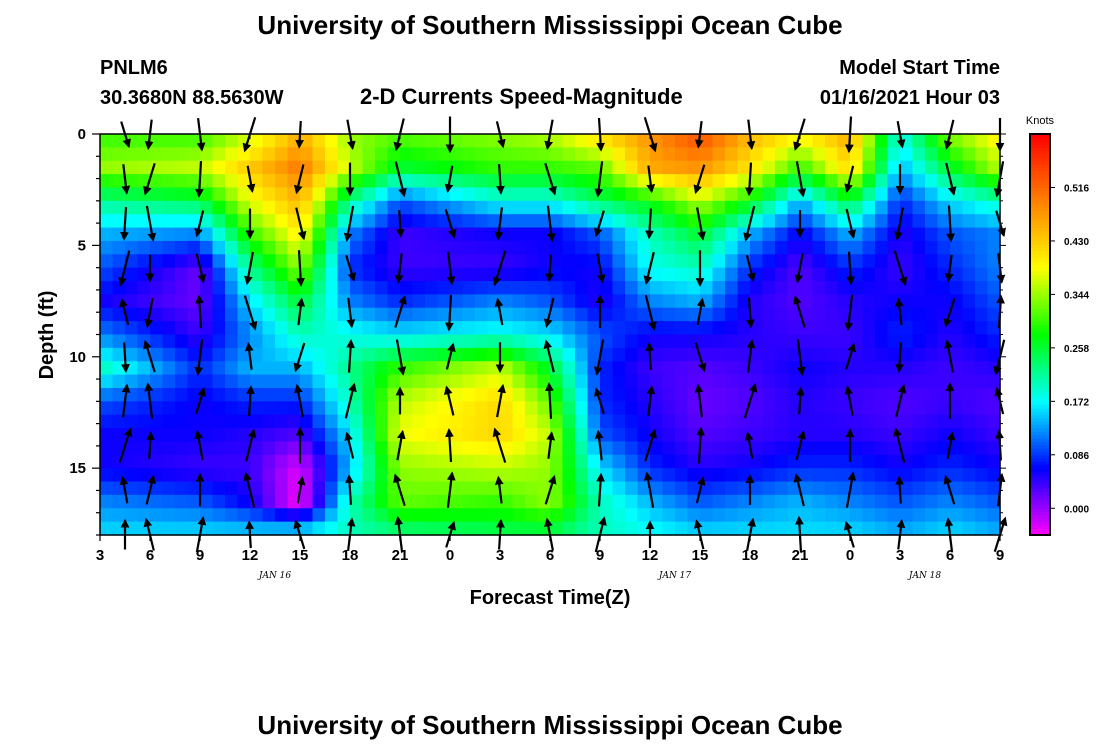 This screenshot has width=1100, height=750. I want to click on station-id: PNLM6, so click(134, 68).